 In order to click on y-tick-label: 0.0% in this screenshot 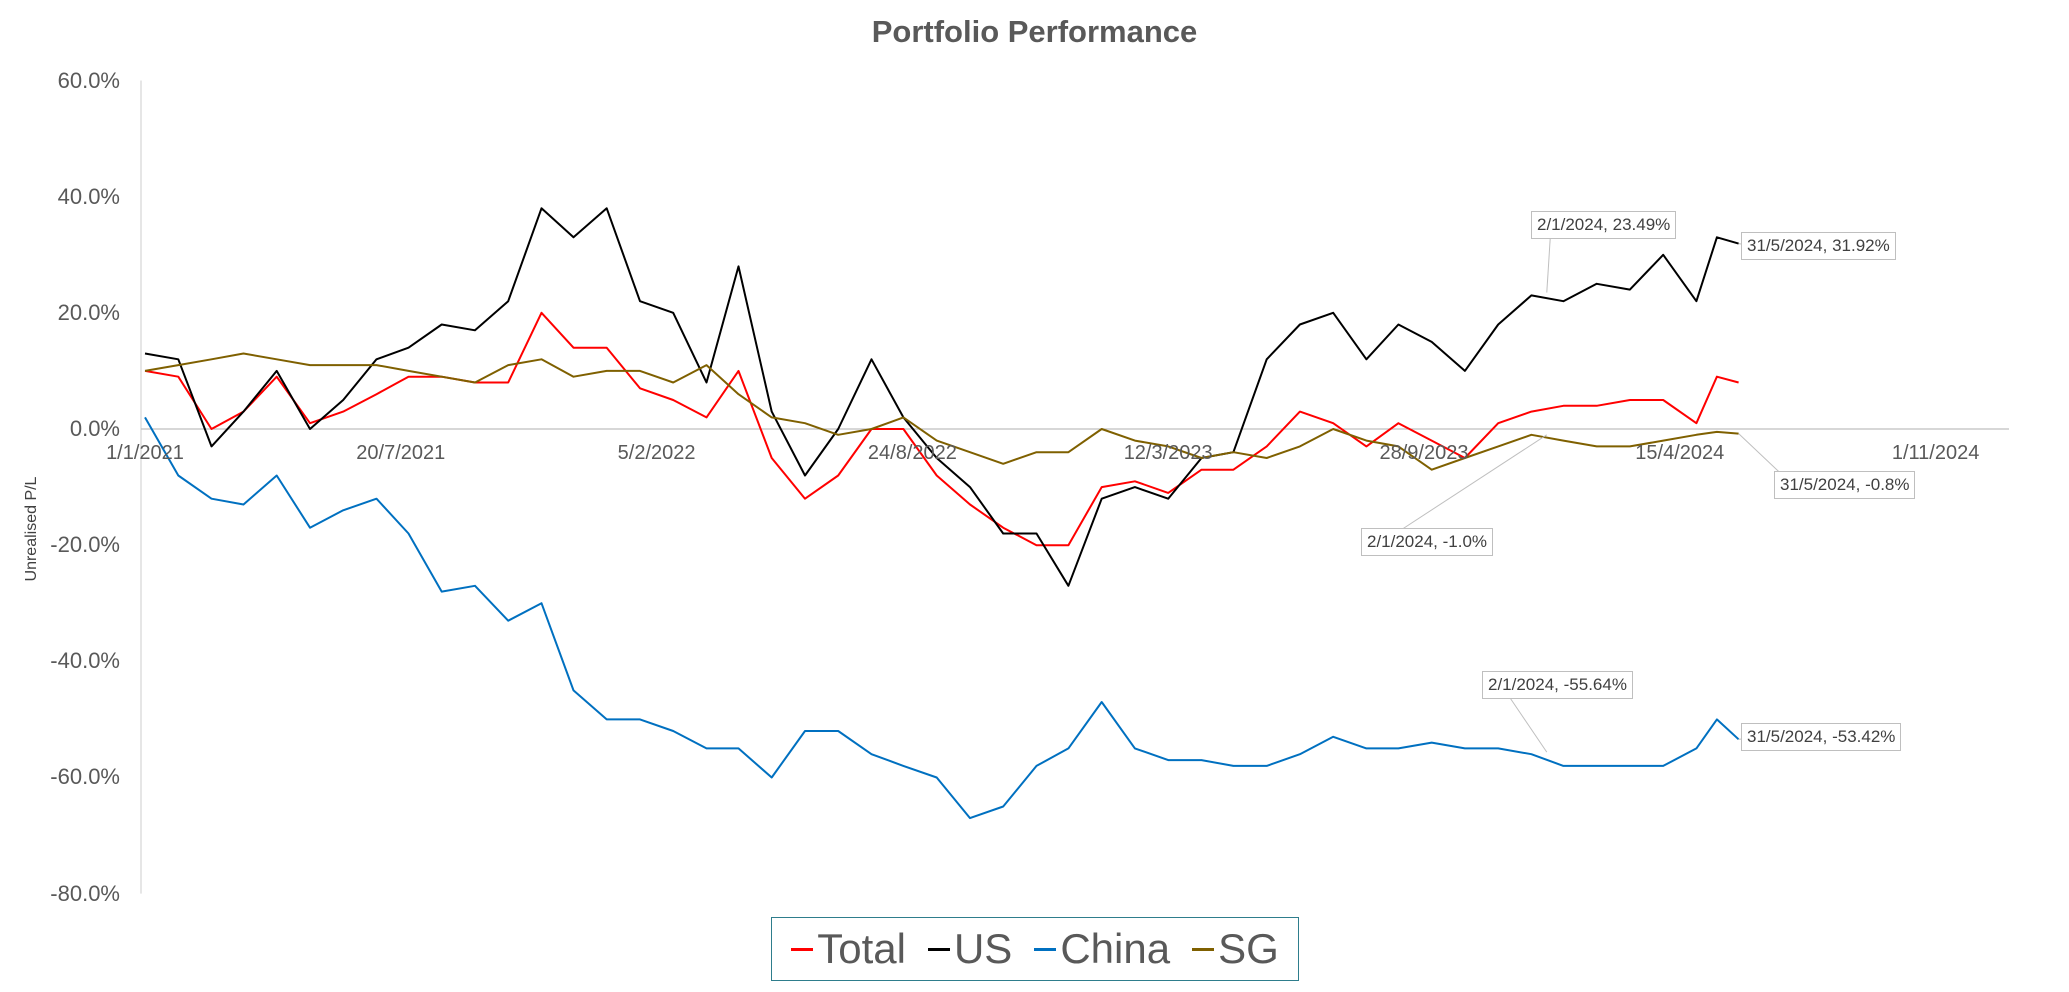, I will do `click(94, 428)`.